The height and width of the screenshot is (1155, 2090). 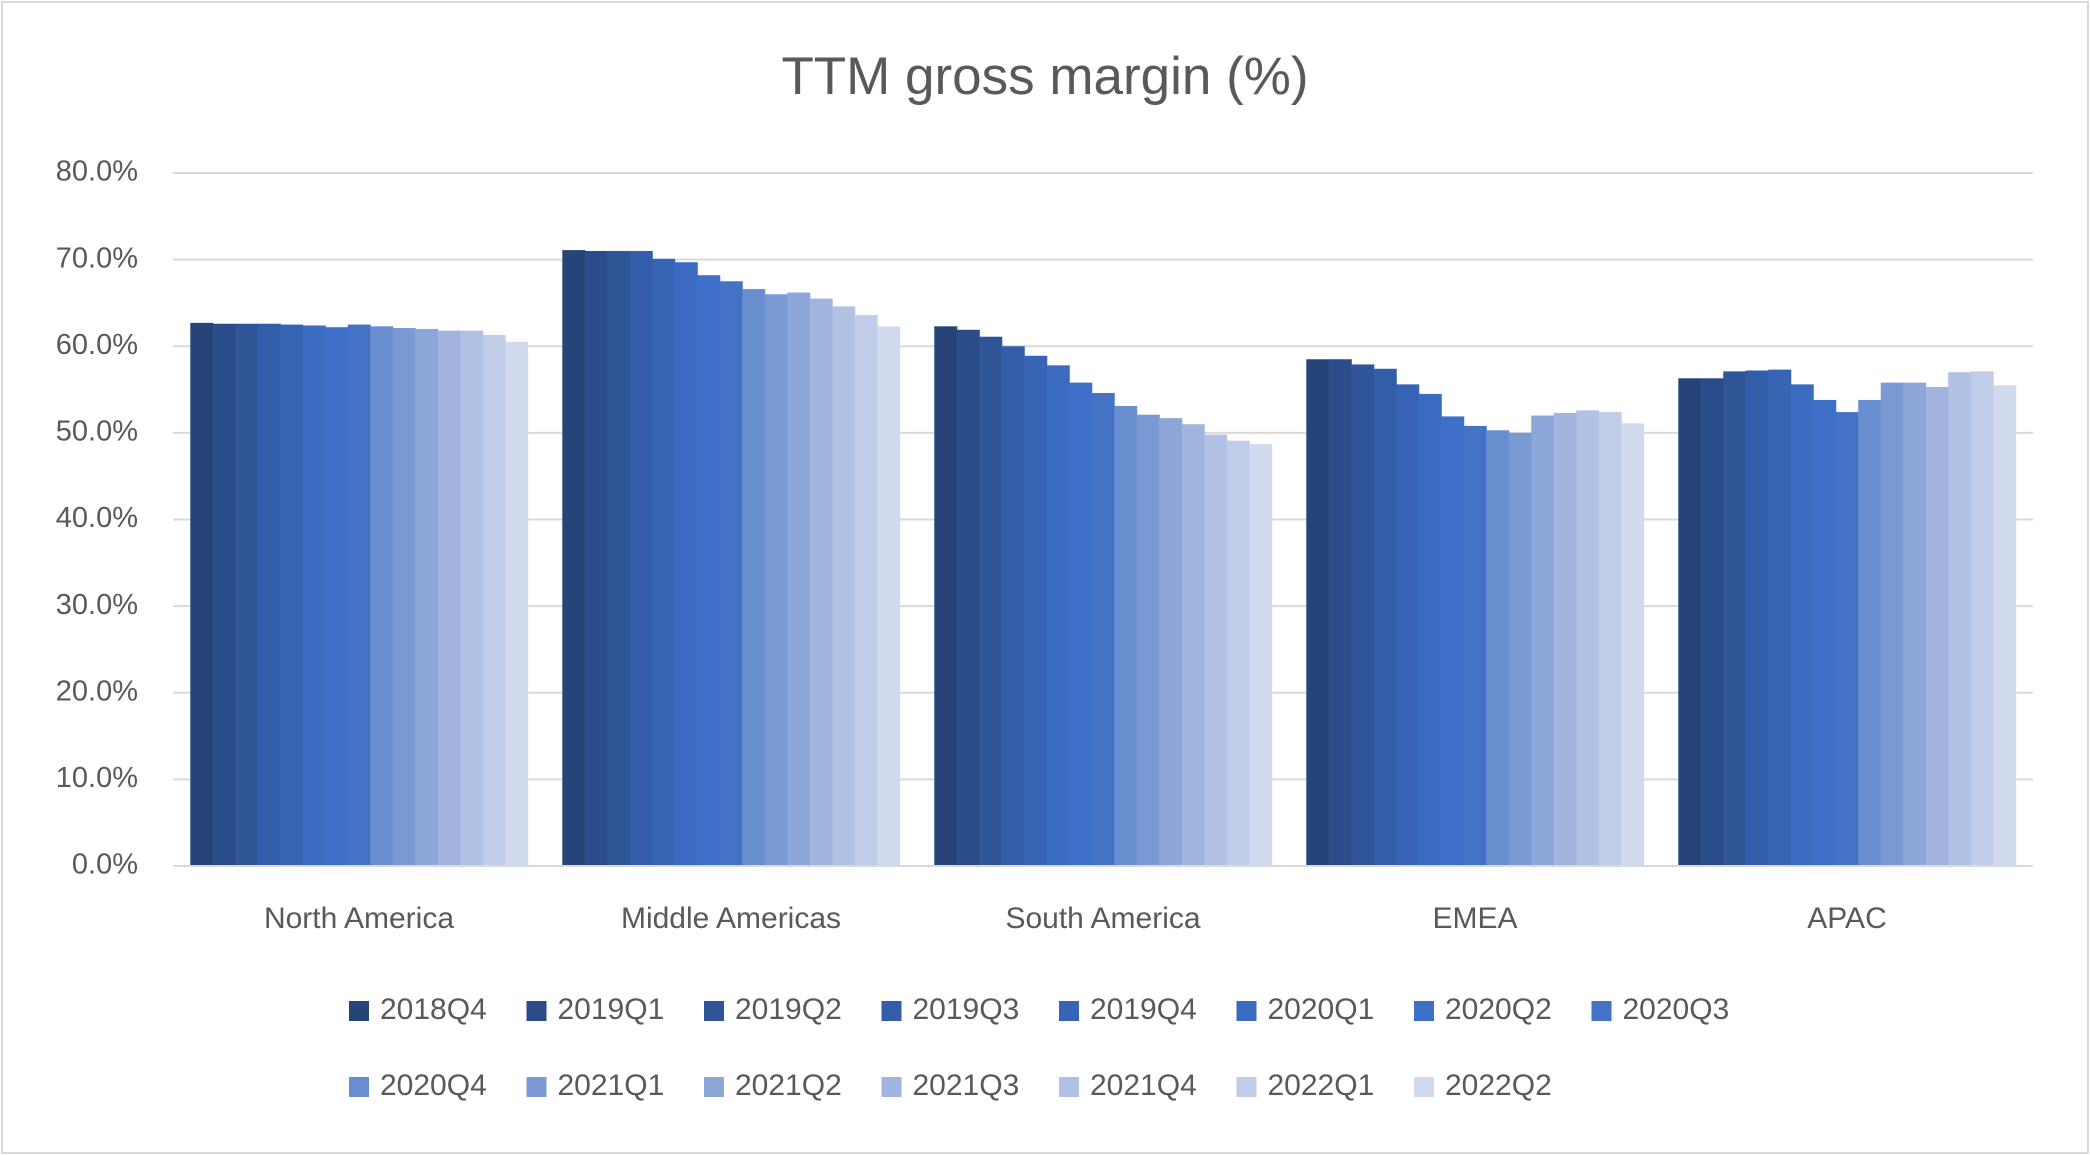 I want to click on legend-label: 2022Q1, so click(x=1321, y=1085).